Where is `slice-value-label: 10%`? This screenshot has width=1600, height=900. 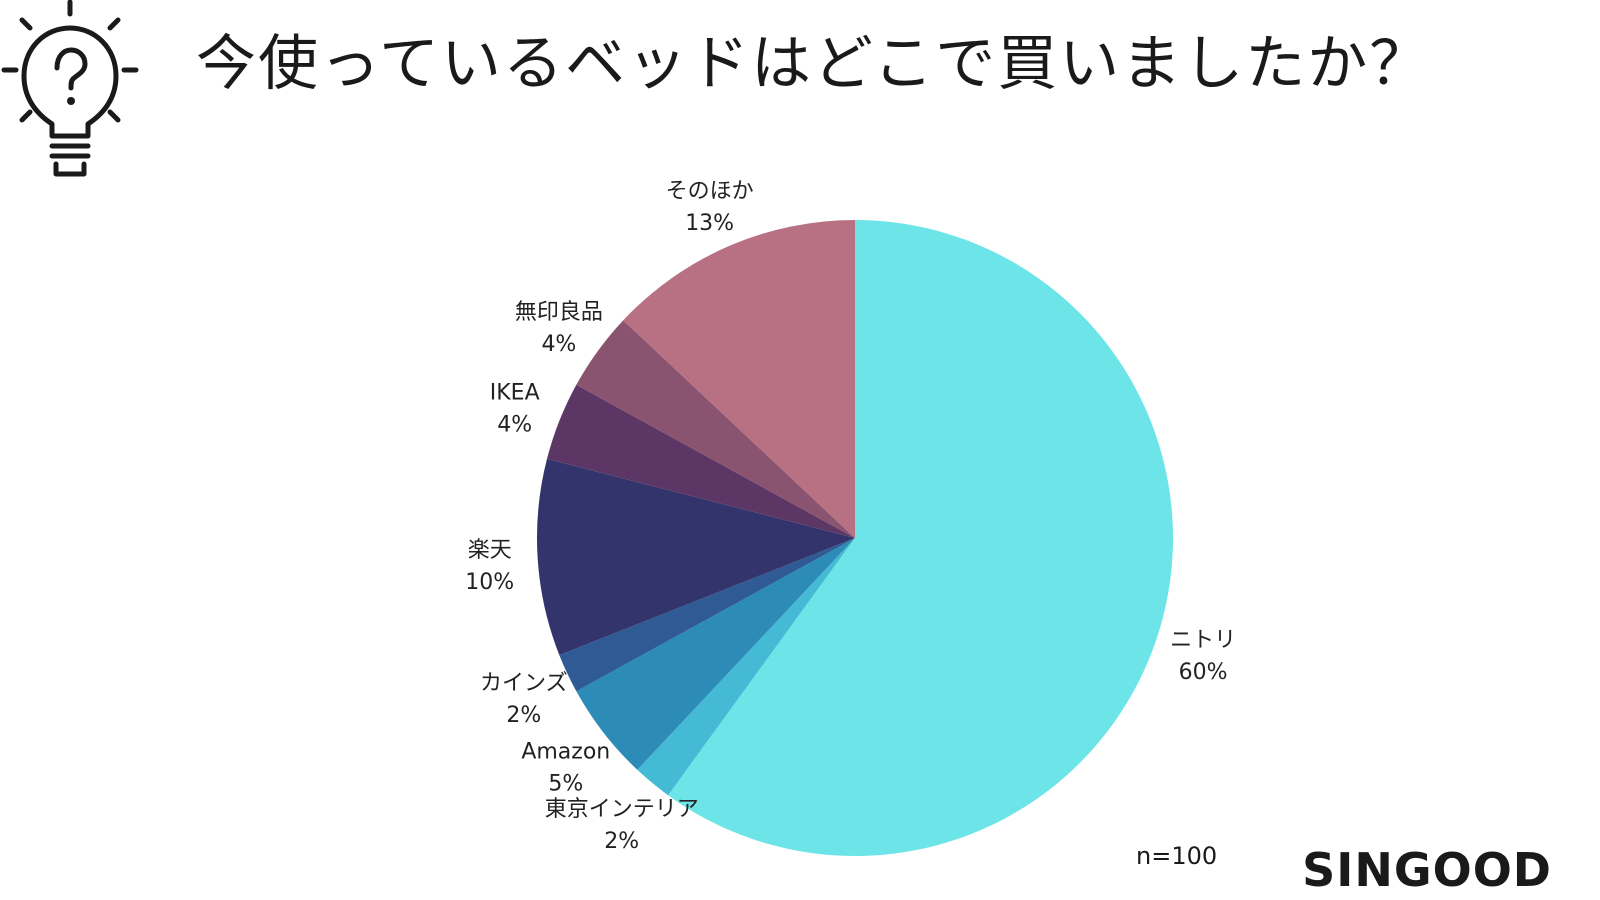 slice-value-label: 10% is located at coordinates (489, 582).